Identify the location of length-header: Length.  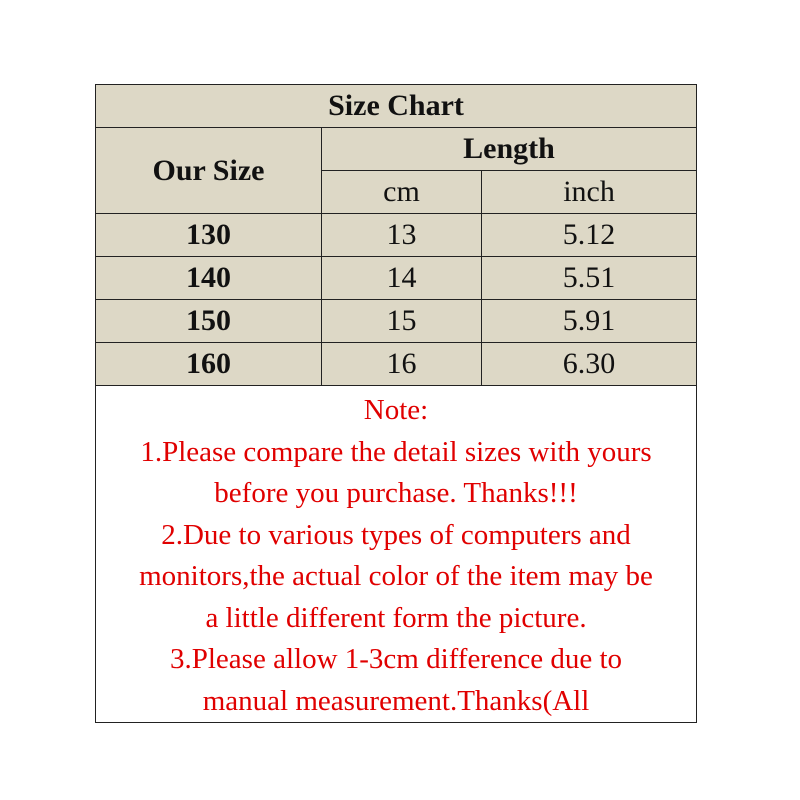
(509, 149).